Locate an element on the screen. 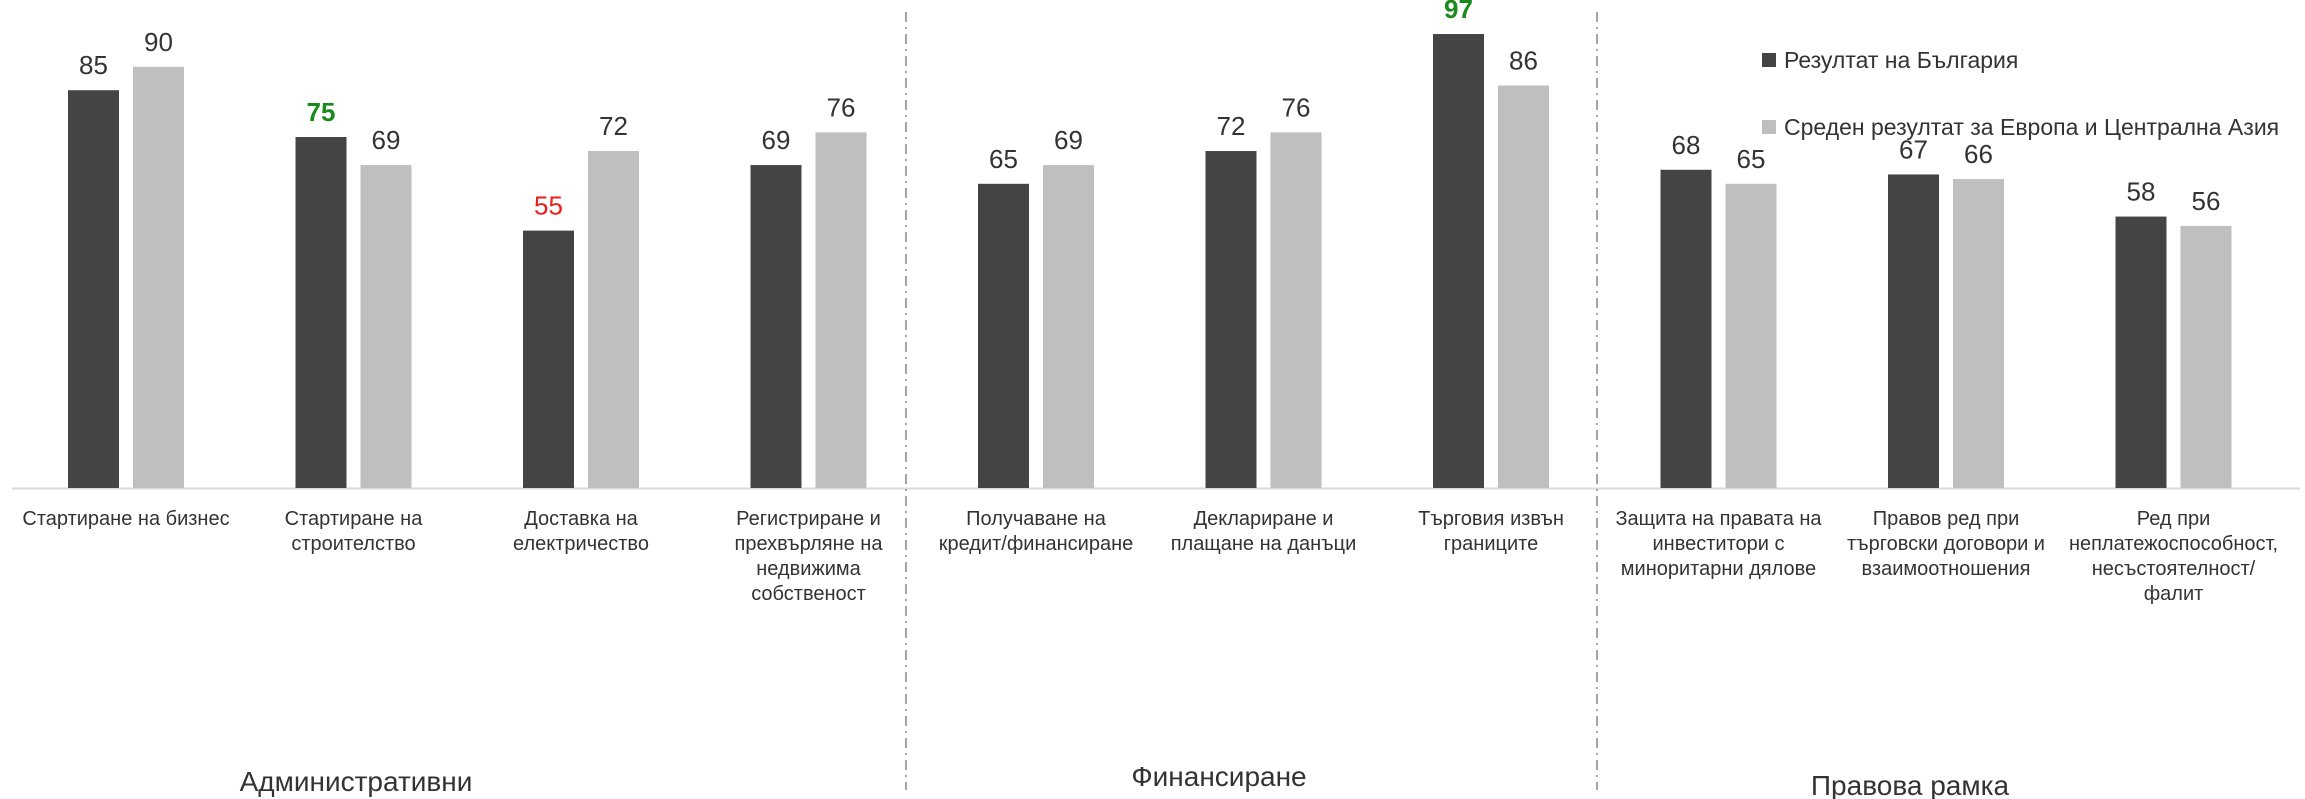 The height and width of the screenshot is (799, 2305). category-label-line: Получаване на is located at coordinates (1036, 519).